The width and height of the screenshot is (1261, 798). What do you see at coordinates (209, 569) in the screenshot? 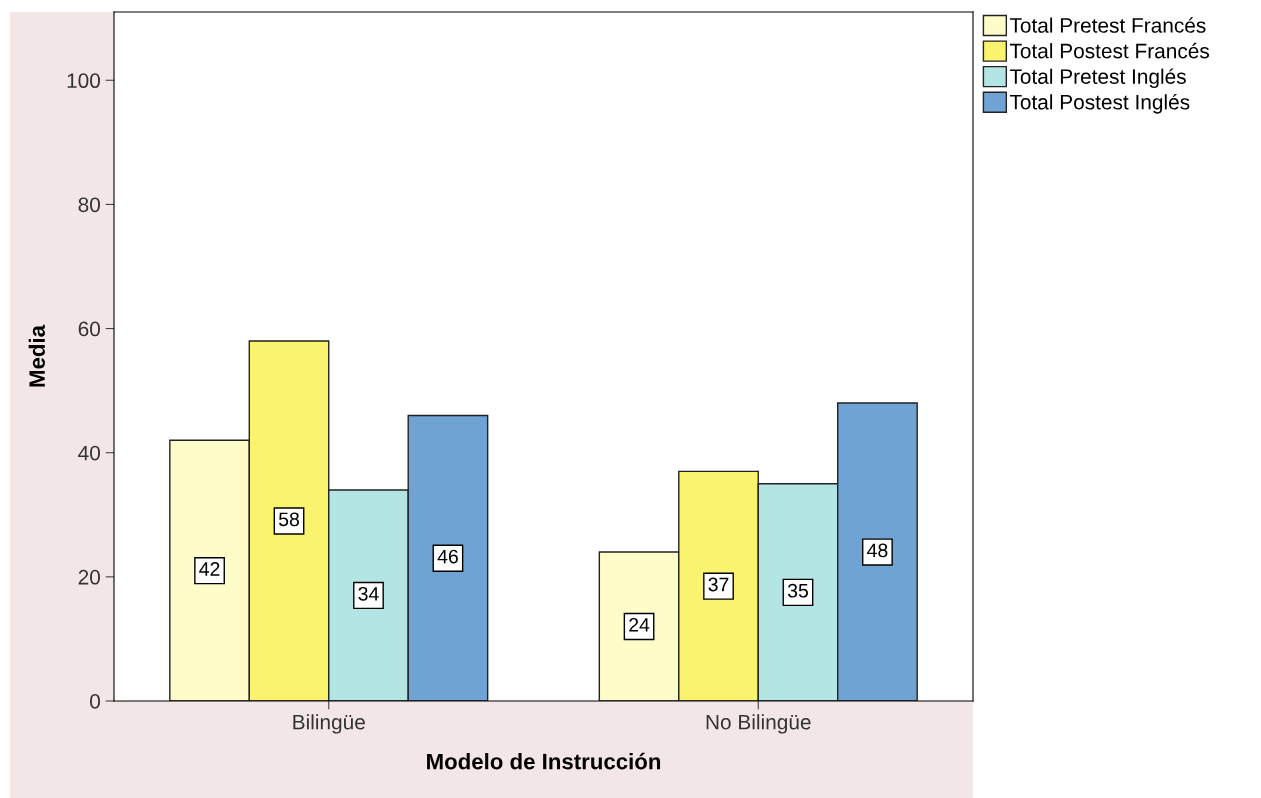
I see `data-label: 42` at bounding box center [209, 569].